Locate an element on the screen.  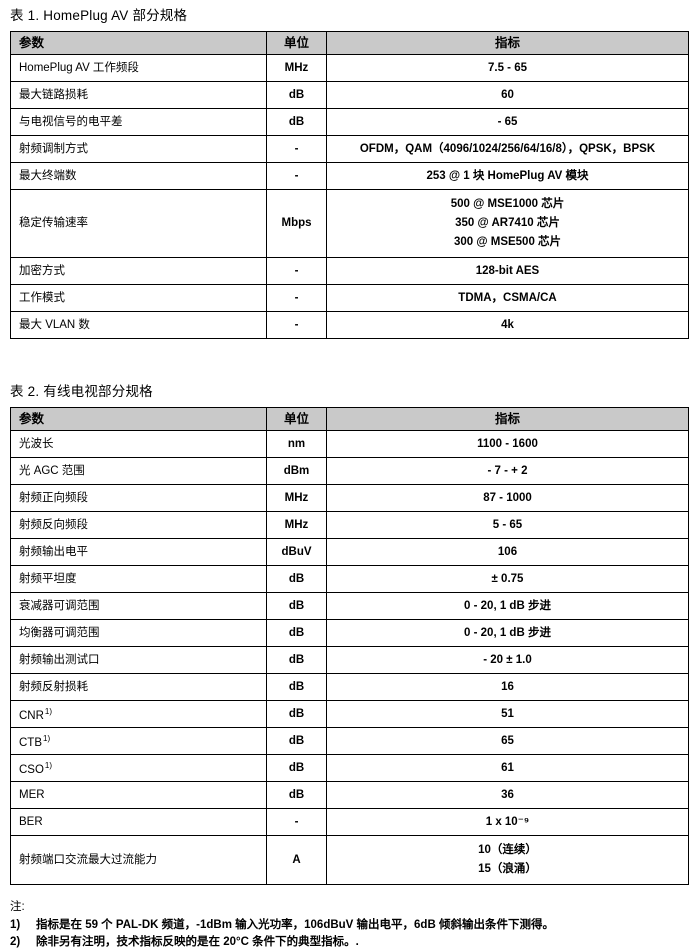
table-row: 最大终端数 - 253 @ 1 块 HomePlug AV 模块 is located at coordinates (349, 176).